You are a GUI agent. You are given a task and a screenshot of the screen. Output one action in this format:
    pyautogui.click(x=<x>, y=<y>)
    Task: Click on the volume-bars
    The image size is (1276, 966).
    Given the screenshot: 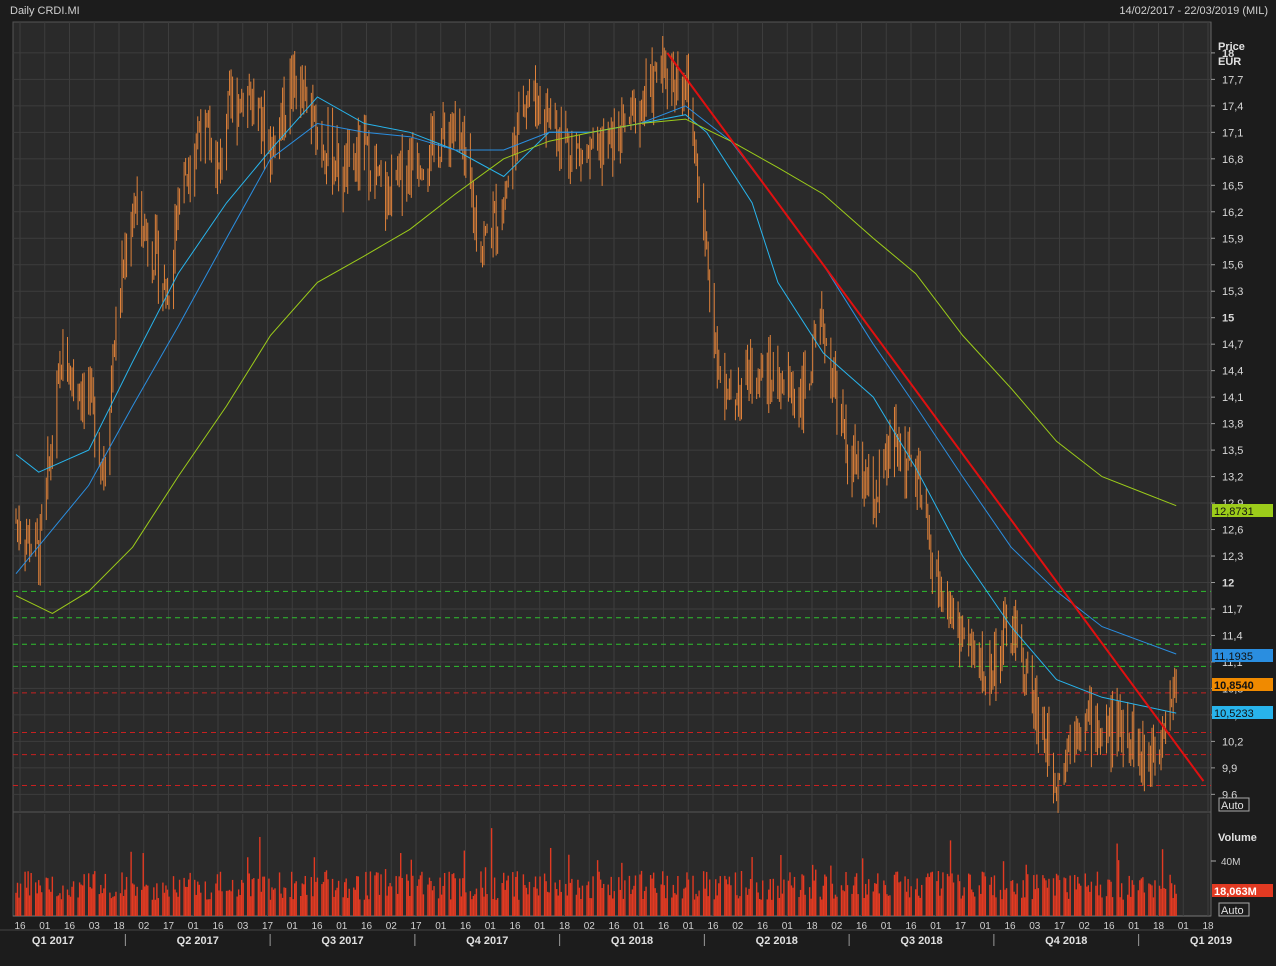 What is the action you would take?
    pyautogui.click(x=596, y=872)
    